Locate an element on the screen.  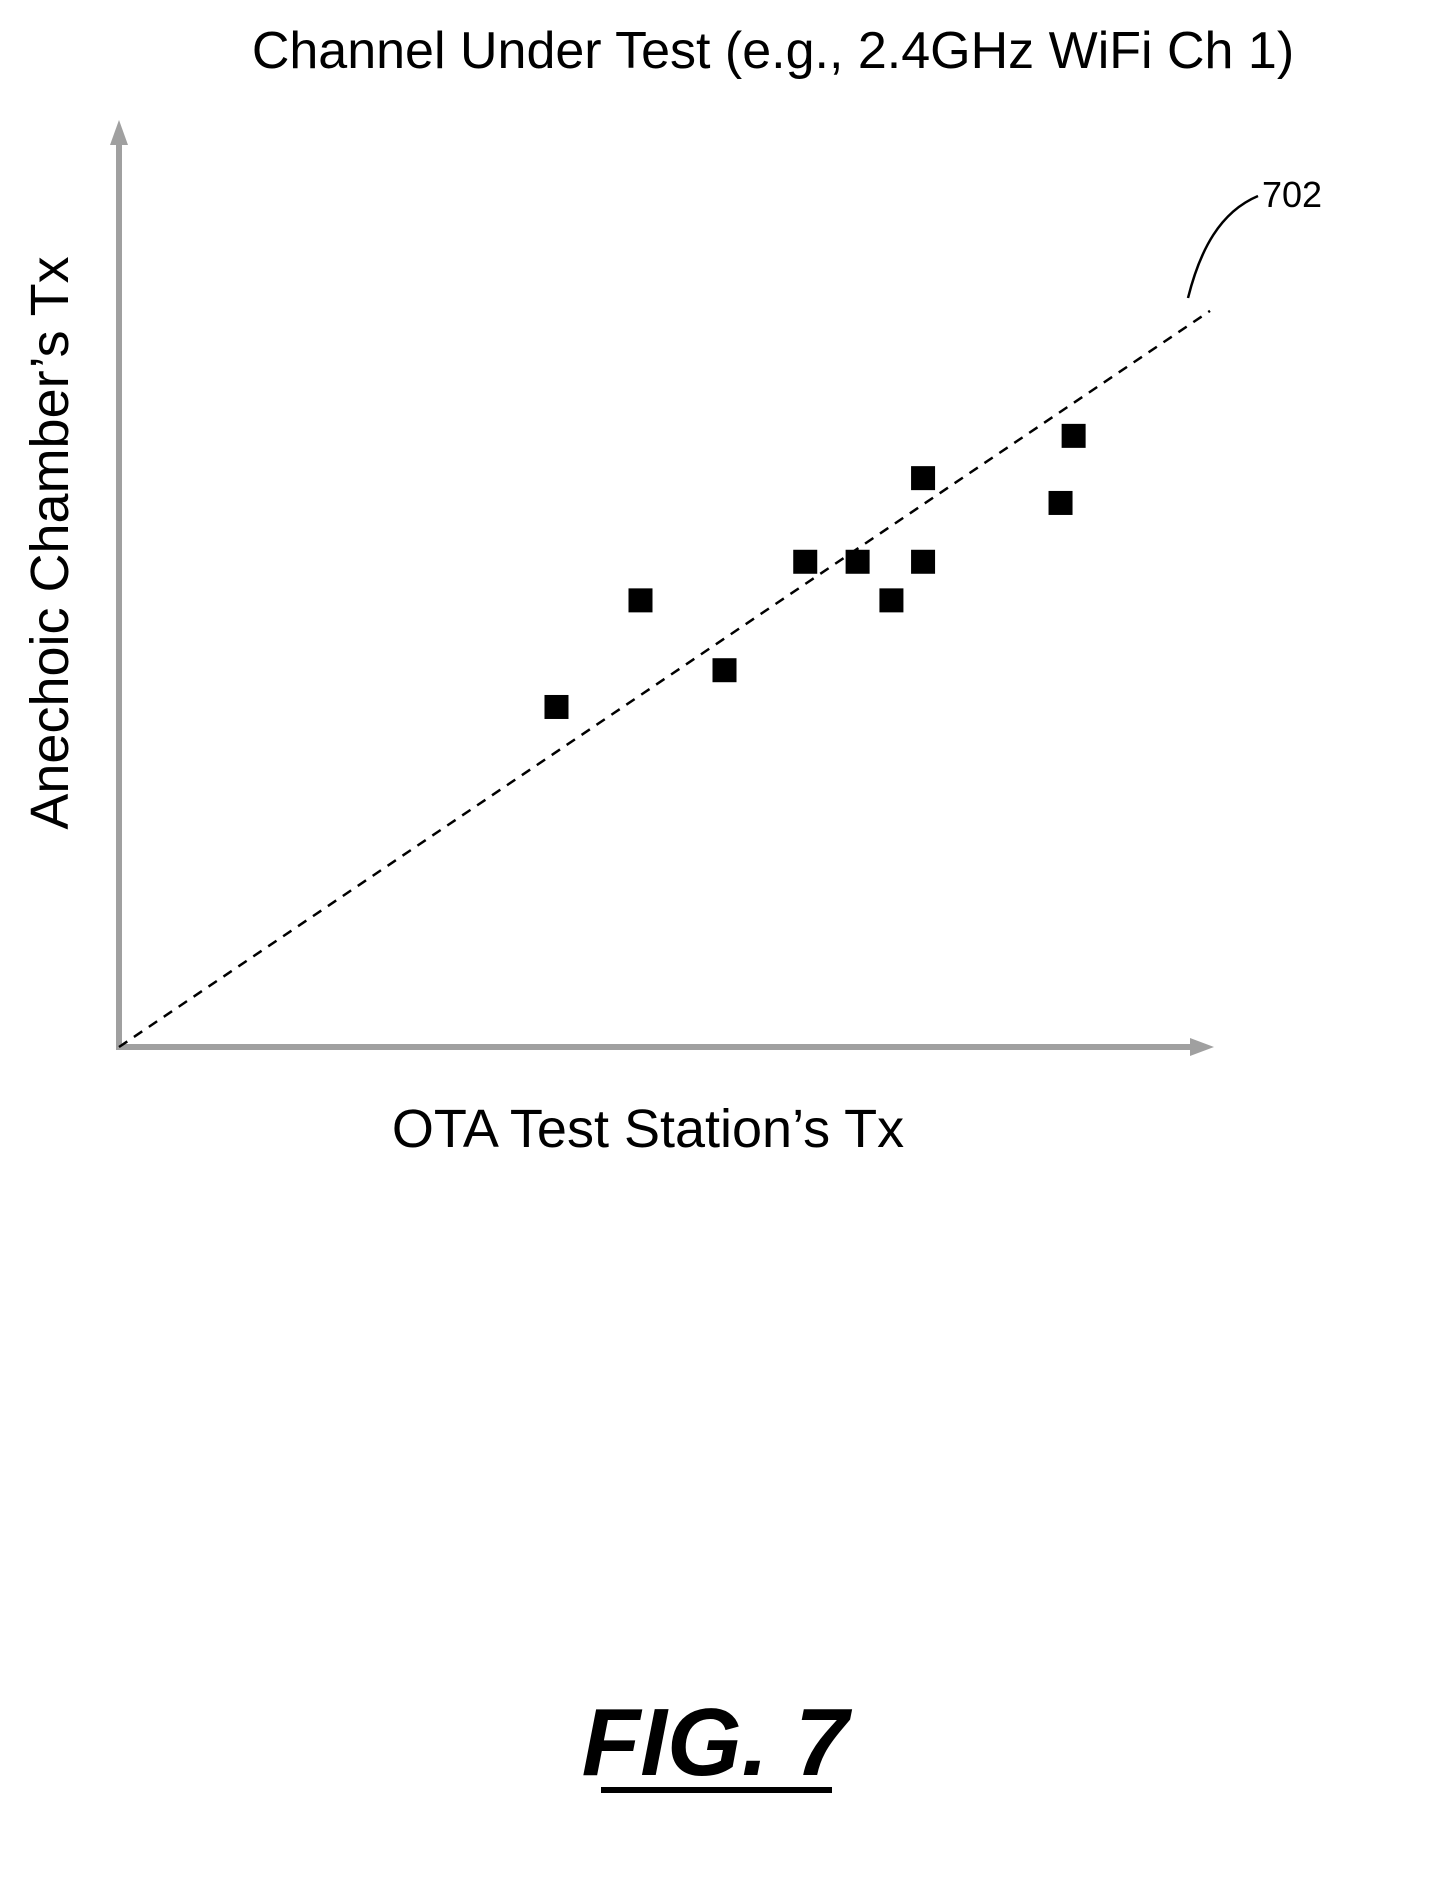
figure-caption: FIG. 7 is located at coordinates (717, 1742).